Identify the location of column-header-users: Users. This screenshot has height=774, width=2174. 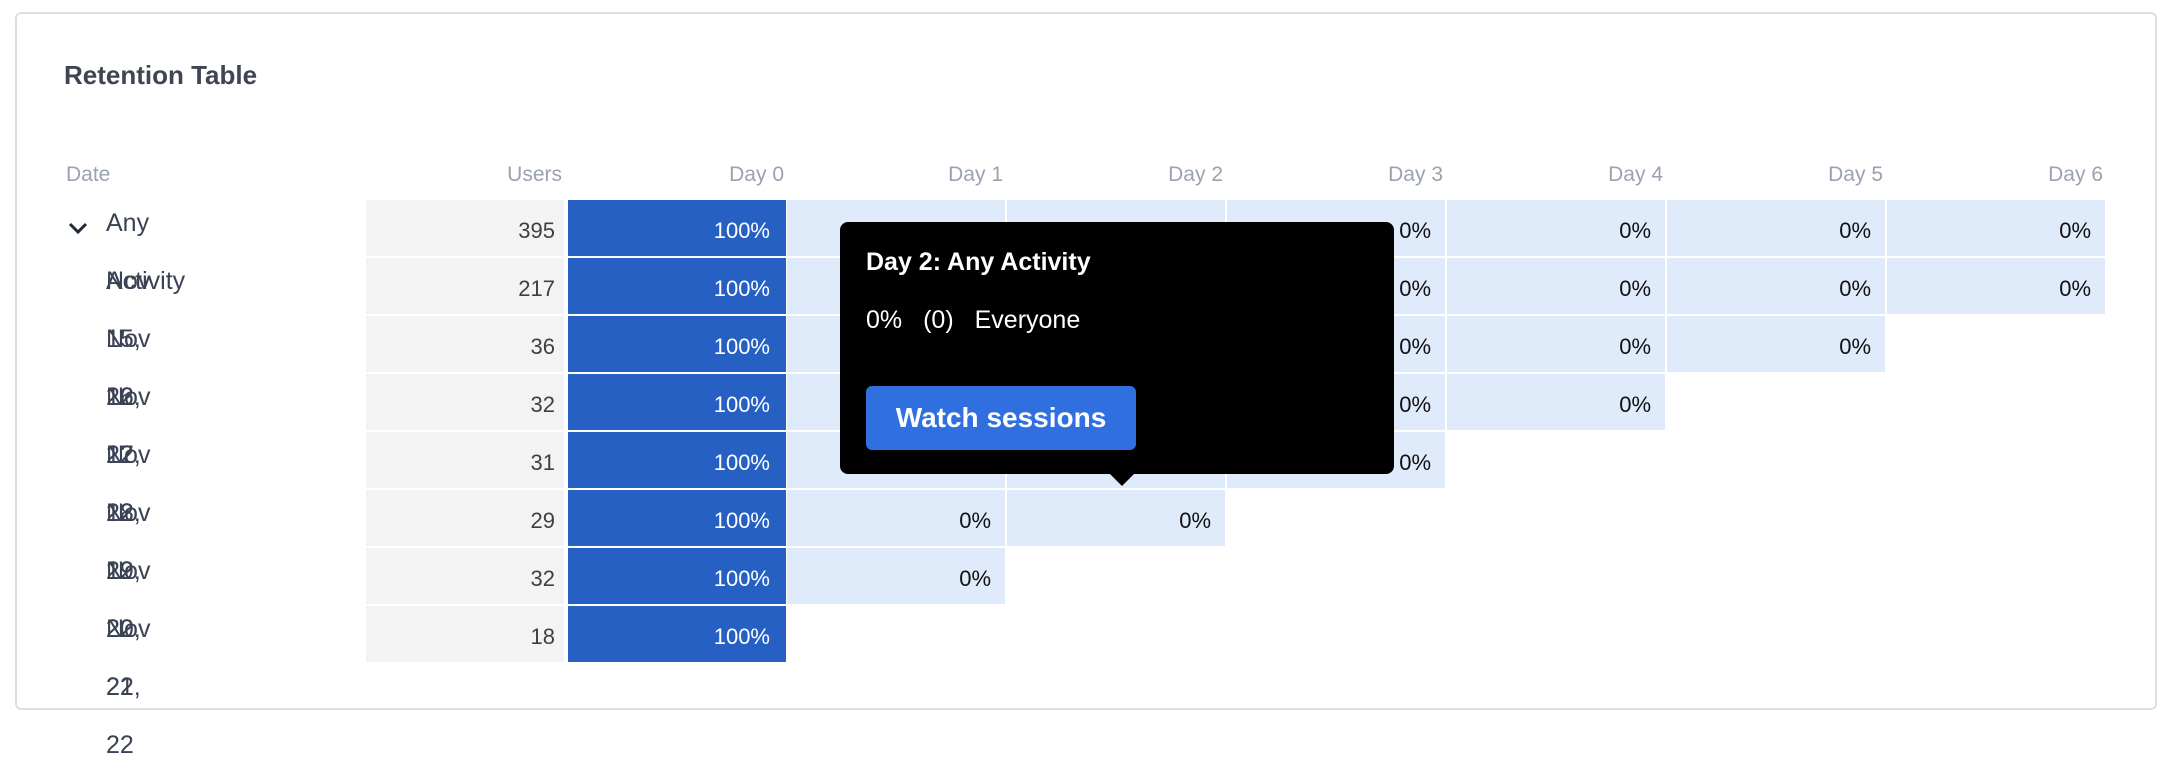
(534, 174).